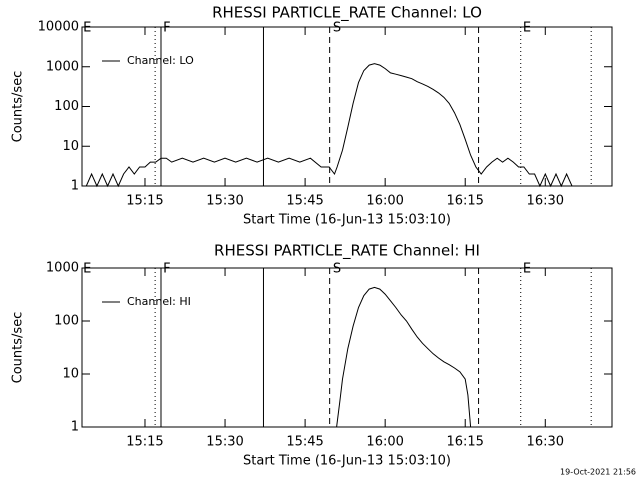  I want to click on timestamp: 19-Oct-2021 21:56, so click(598, 472).